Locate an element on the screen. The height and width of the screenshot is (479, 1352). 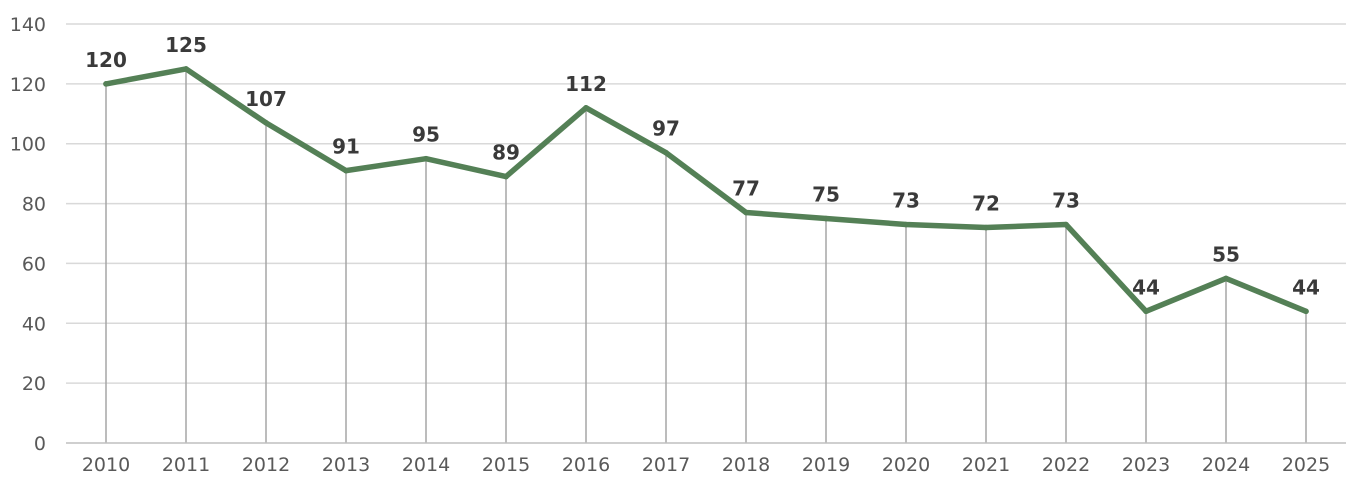
data-label: 112 is located at coordinates (586, 84).